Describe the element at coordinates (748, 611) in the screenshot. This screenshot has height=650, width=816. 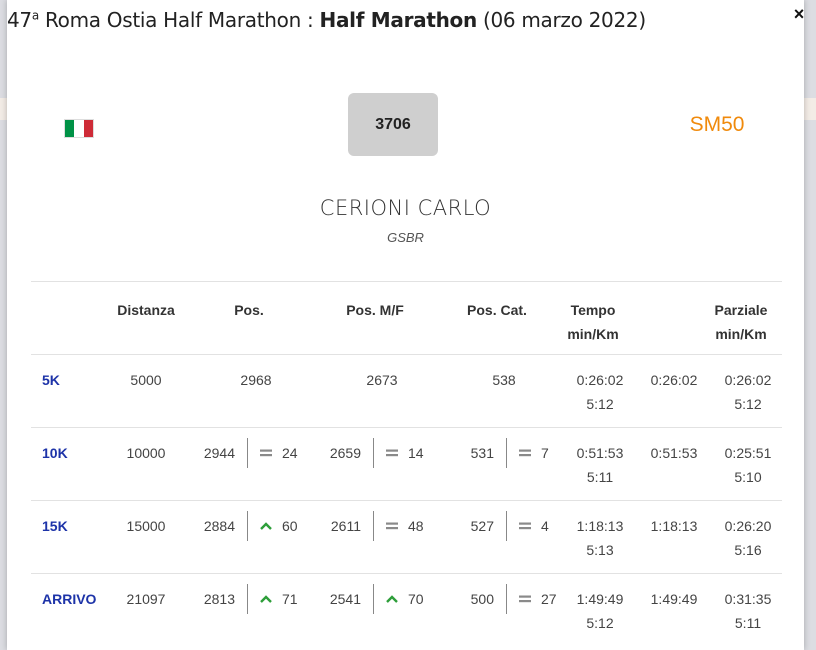
I see `cell-parziale: 0:31:35 5:11` at that location.